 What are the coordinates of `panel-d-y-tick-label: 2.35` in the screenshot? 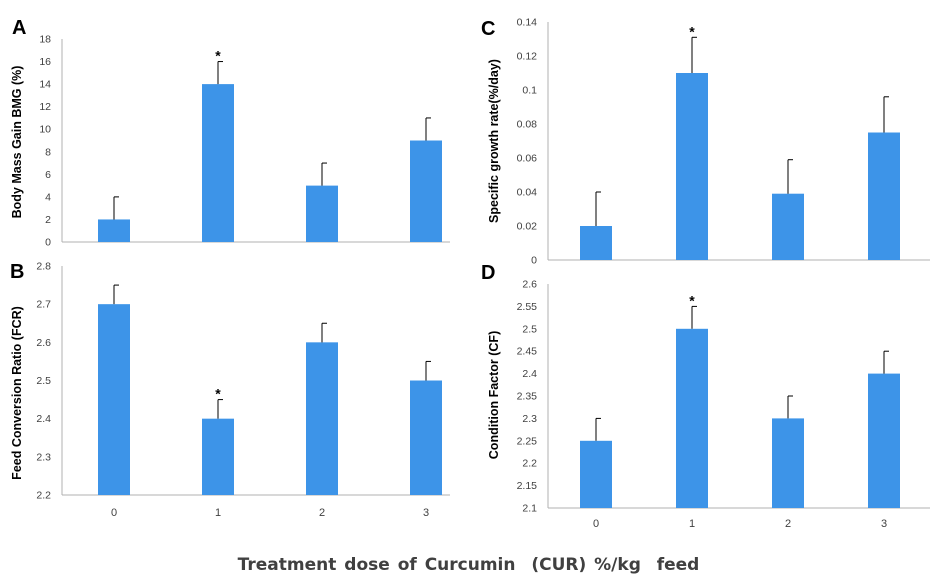 It's located at (527, 397).